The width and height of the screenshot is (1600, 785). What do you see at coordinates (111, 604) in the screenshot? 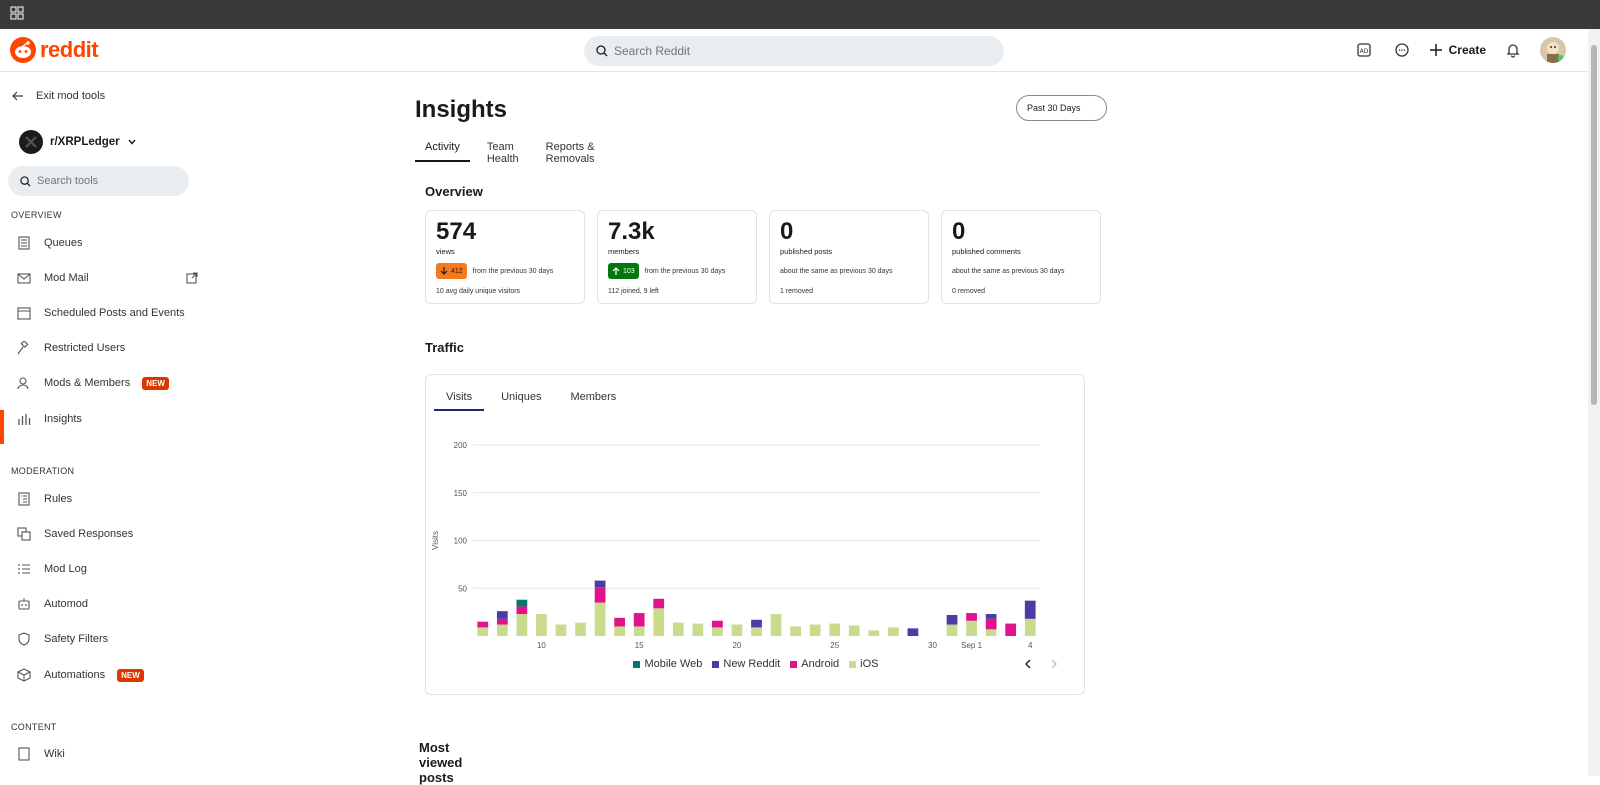
I see `sidebar-item-automod: Automod` at bounding box center [111, 604].